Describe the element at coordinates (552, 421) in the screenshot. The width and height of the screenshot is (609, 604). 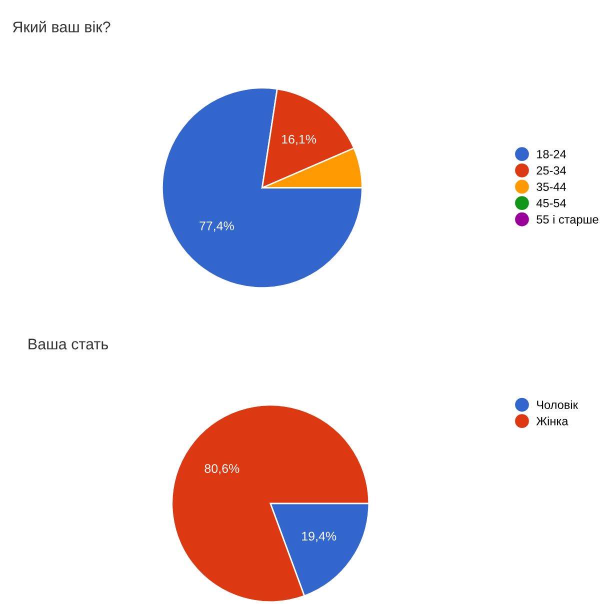
I see `legend-label: Жінка` at that location.